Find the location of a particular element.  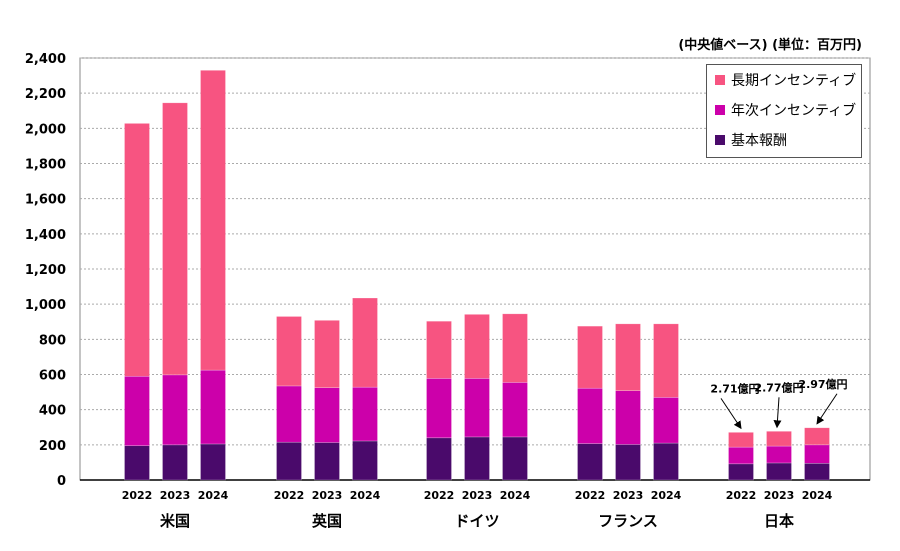

y-tick-label: 400 is located at coordinates (52, 411).